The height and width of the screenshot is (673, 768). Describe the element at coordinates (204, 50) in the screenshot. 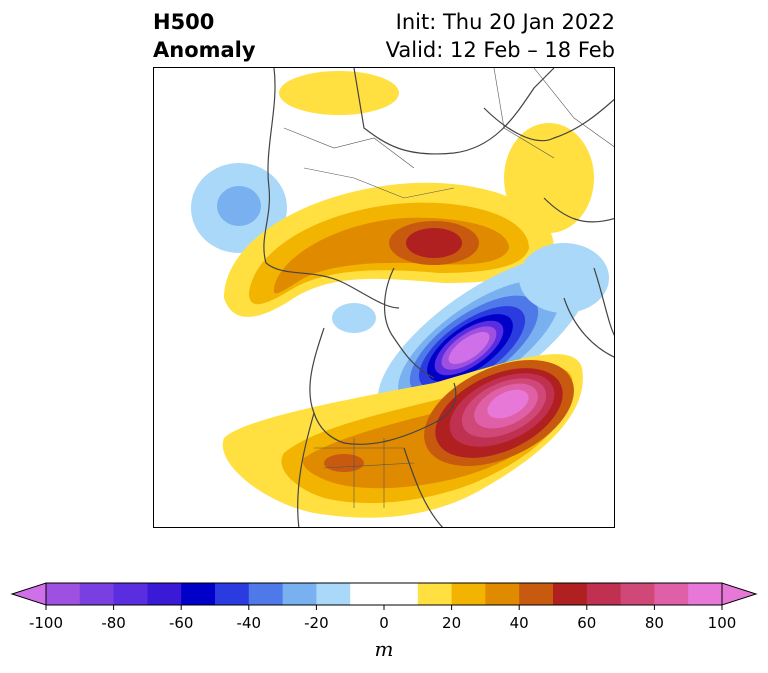

I see `title-field: Anomaly` at that location.